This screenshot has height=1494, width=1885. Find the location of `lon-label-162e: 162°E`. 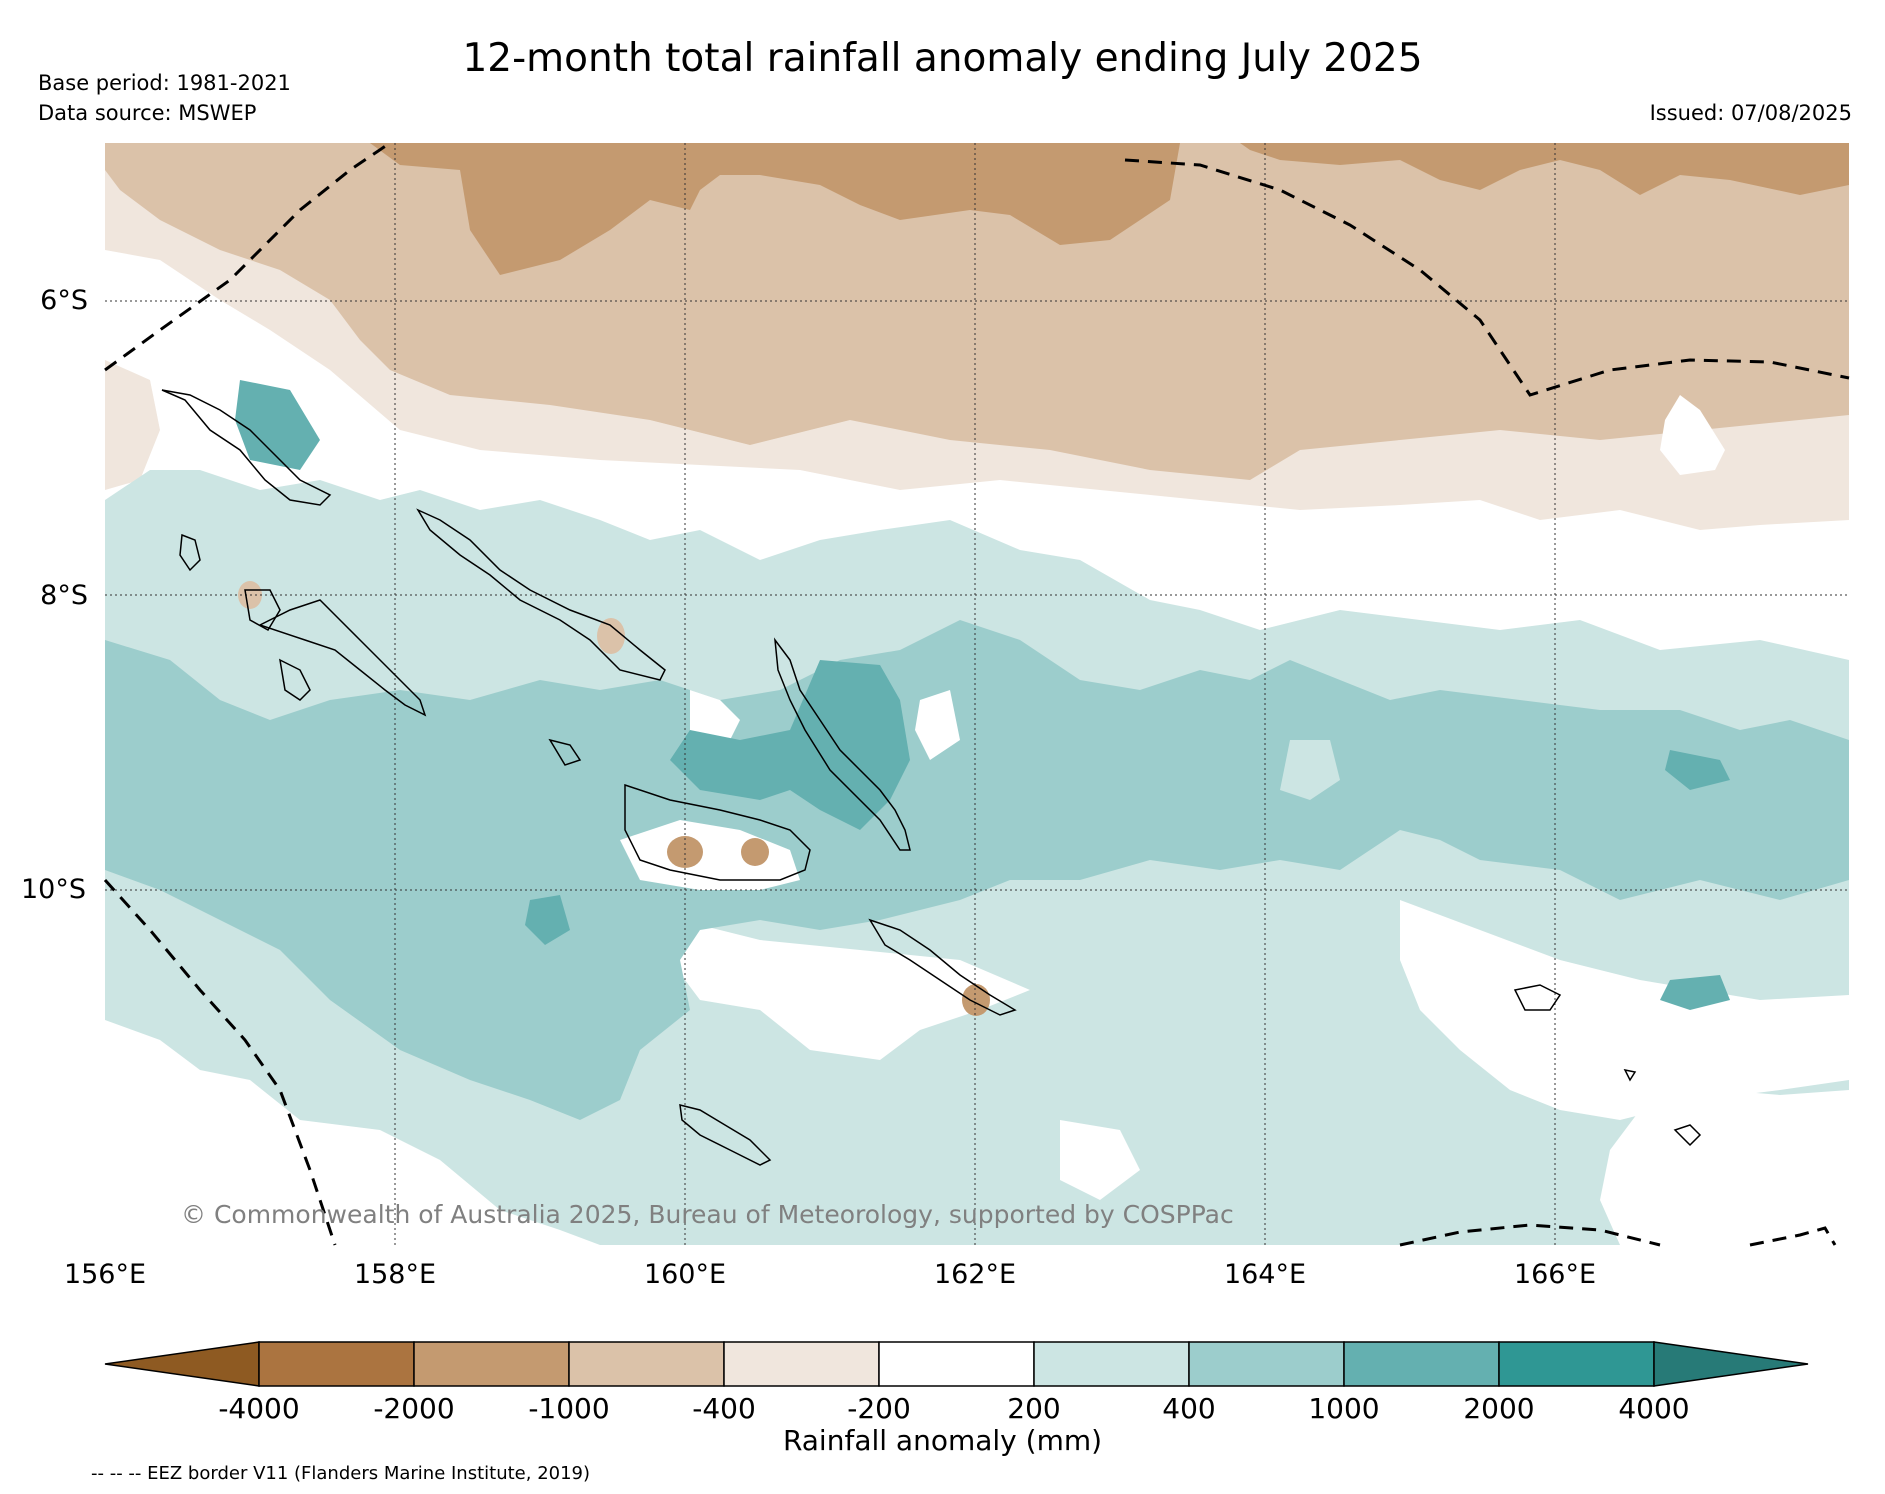

lon-label-162e: 162°E is located at coordinates (975, 1274).